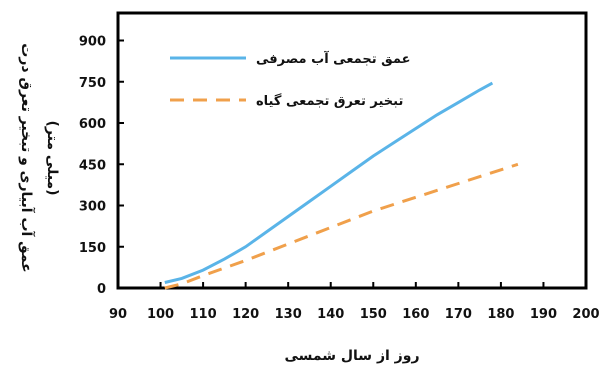 This screenshot has height=372, width=601. Describe the element at coordinates (329, 101) in the screenshot. I see `legend-label-series-2: تبخیر تعرق تجمعی گیاه` at that location.